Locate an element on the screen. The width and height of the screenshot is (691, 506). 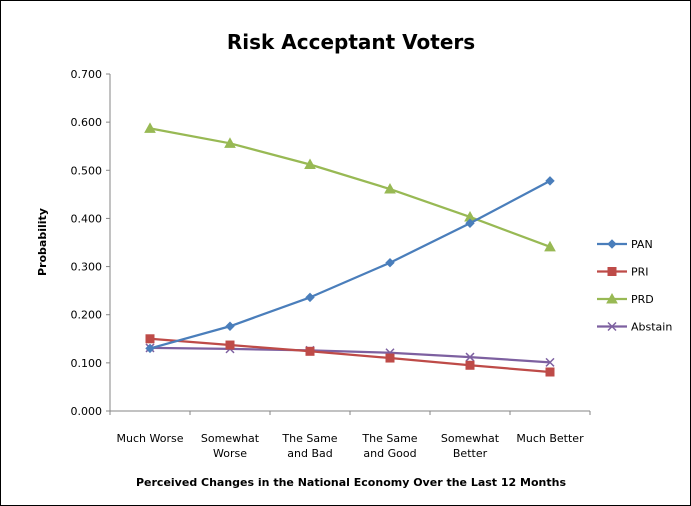
legend-item-prd: PRD is located at coordinates (625, 299).